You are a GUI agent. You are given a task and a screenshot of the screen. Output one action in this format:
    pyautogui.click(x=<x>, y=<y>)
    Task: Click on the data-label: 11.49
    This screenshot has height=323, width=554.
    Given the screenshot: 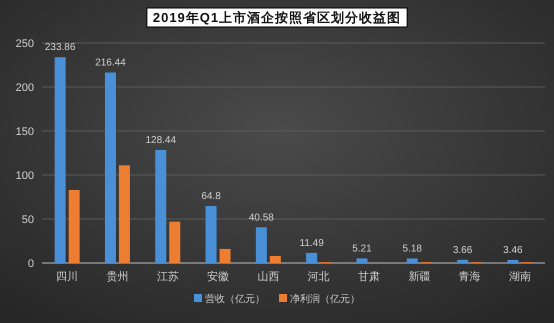 What is the action you would take?
    pyautogui.click(x=312, y=243)
    